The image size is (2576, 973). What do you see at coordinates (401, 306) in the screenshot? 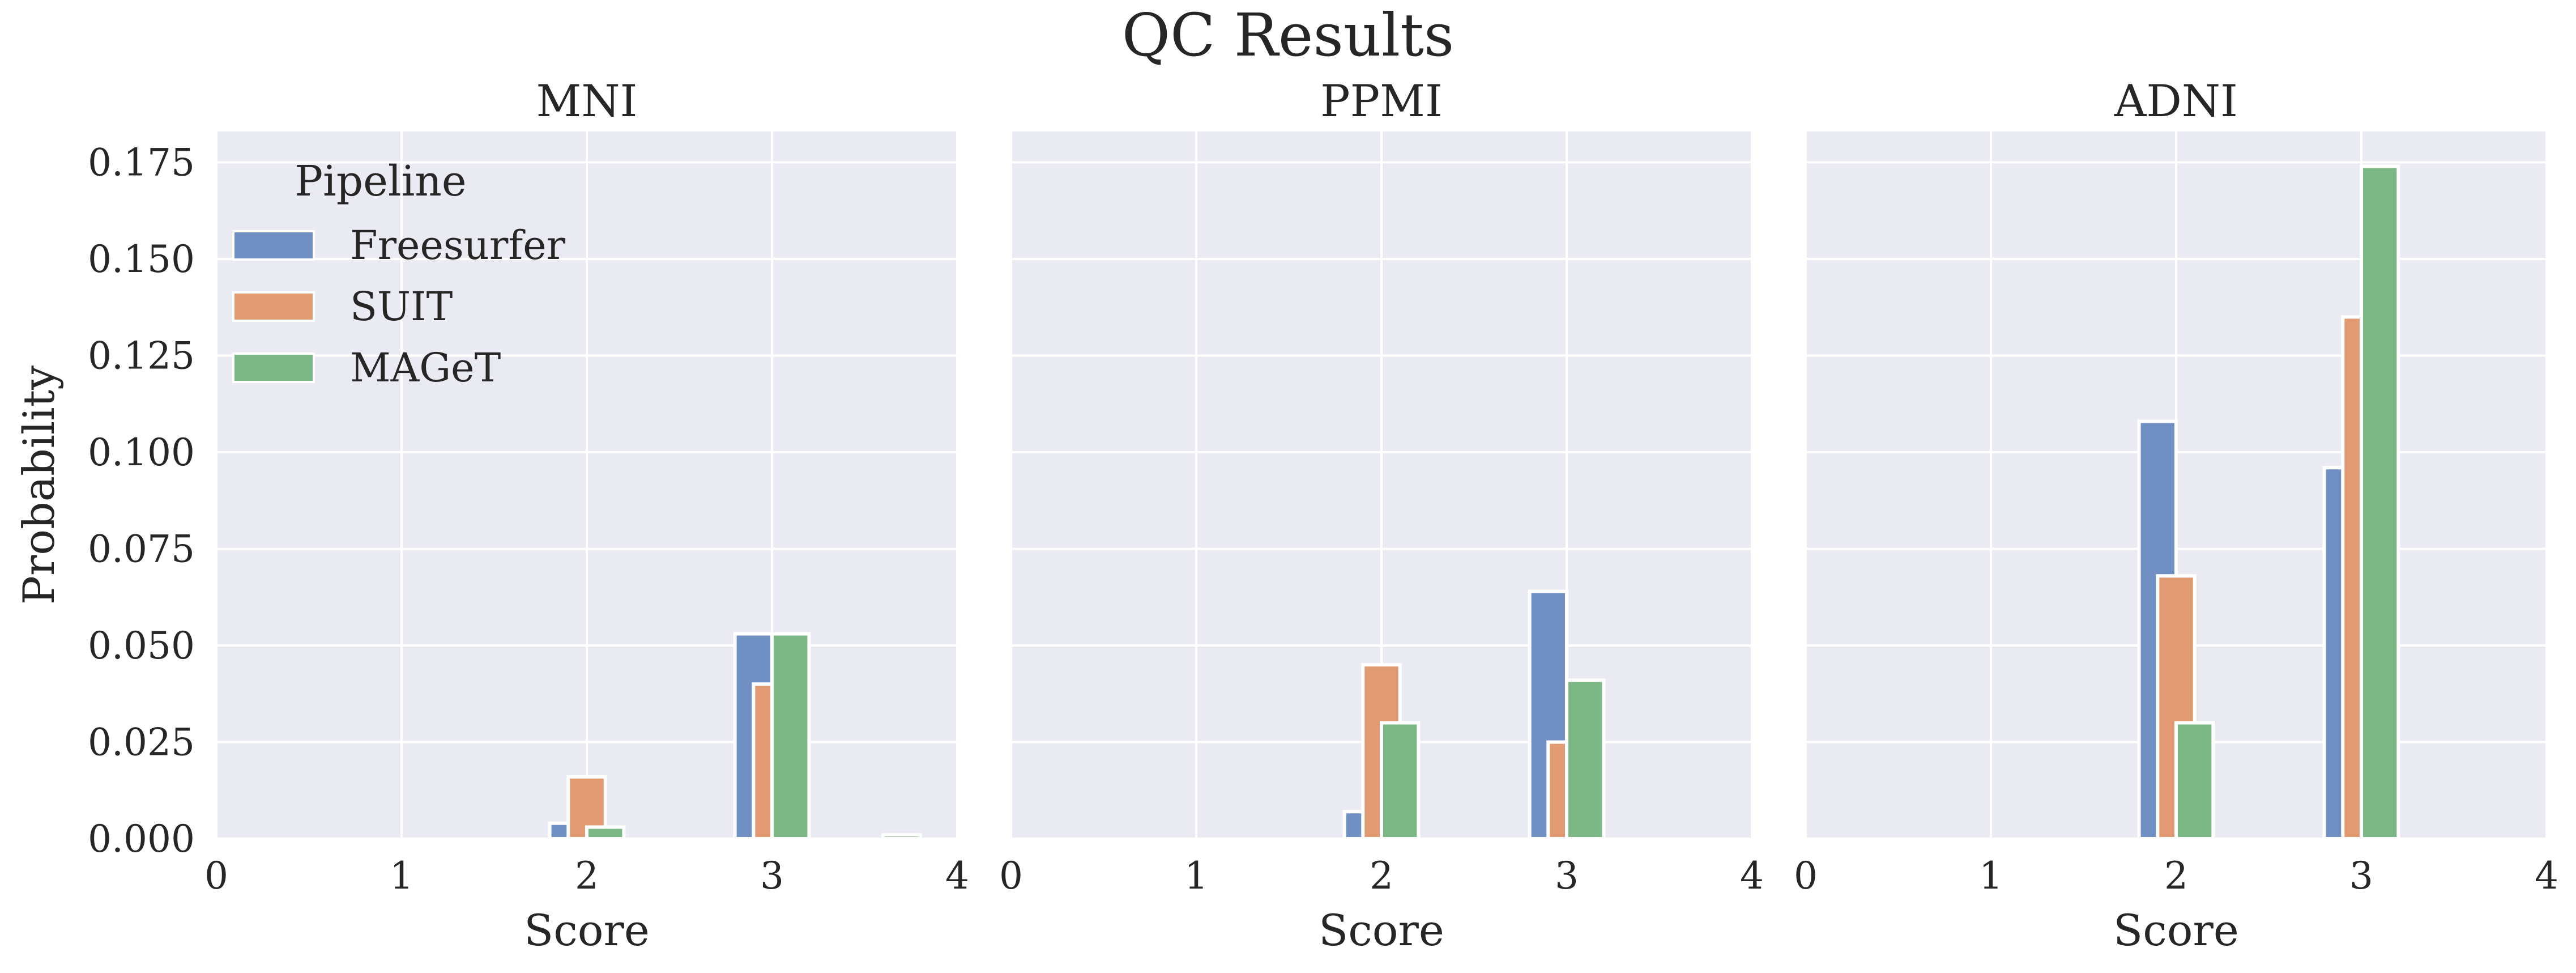
I see `legend-label-suit: SUIT` at bounding box center [401, 306].